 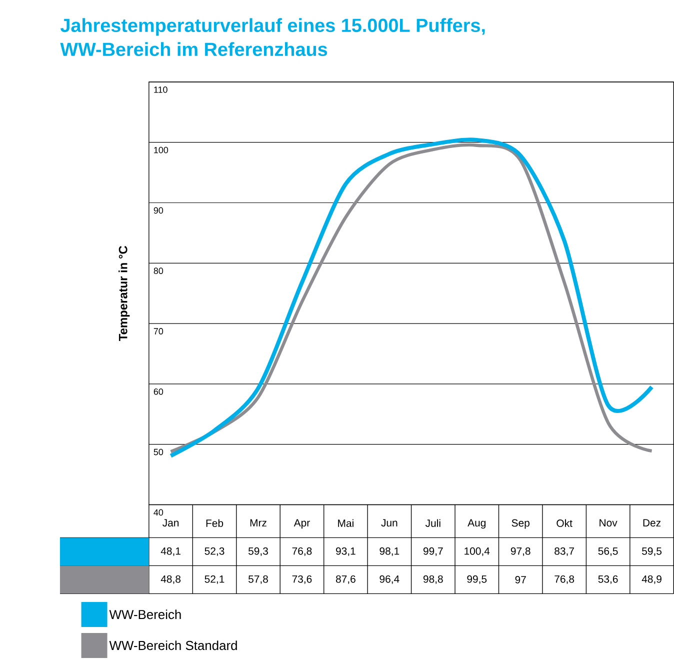 What do you see at coordinates (608, 552) in the screenshot?
I see `data-label: 56,5` at bounding box center [608, 552].